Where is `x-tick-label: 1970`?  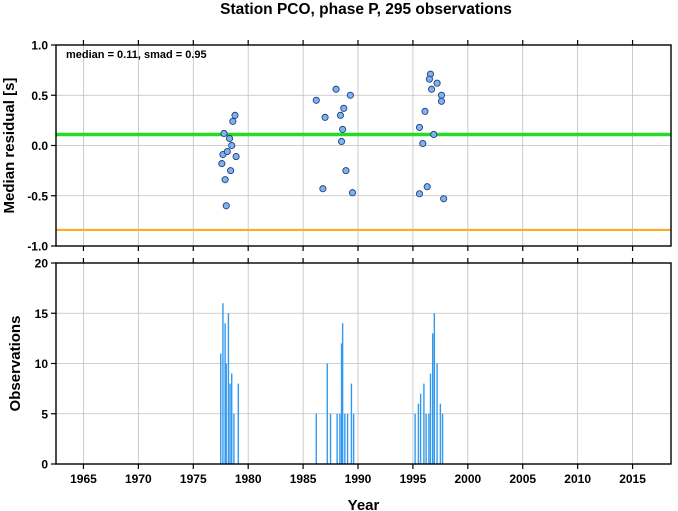
x-tick-label: 1970 is located at coordinates (138, 479).